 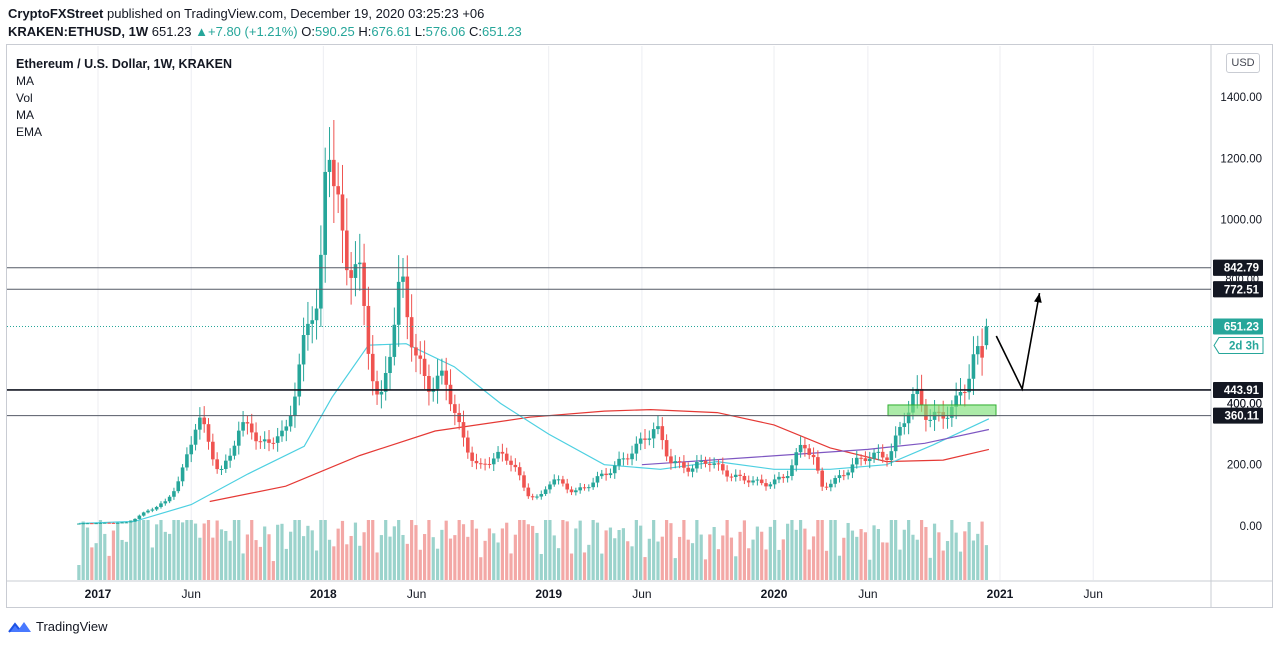 I want to click on x-tick-label: 2021, so click(x=1000, y=594).